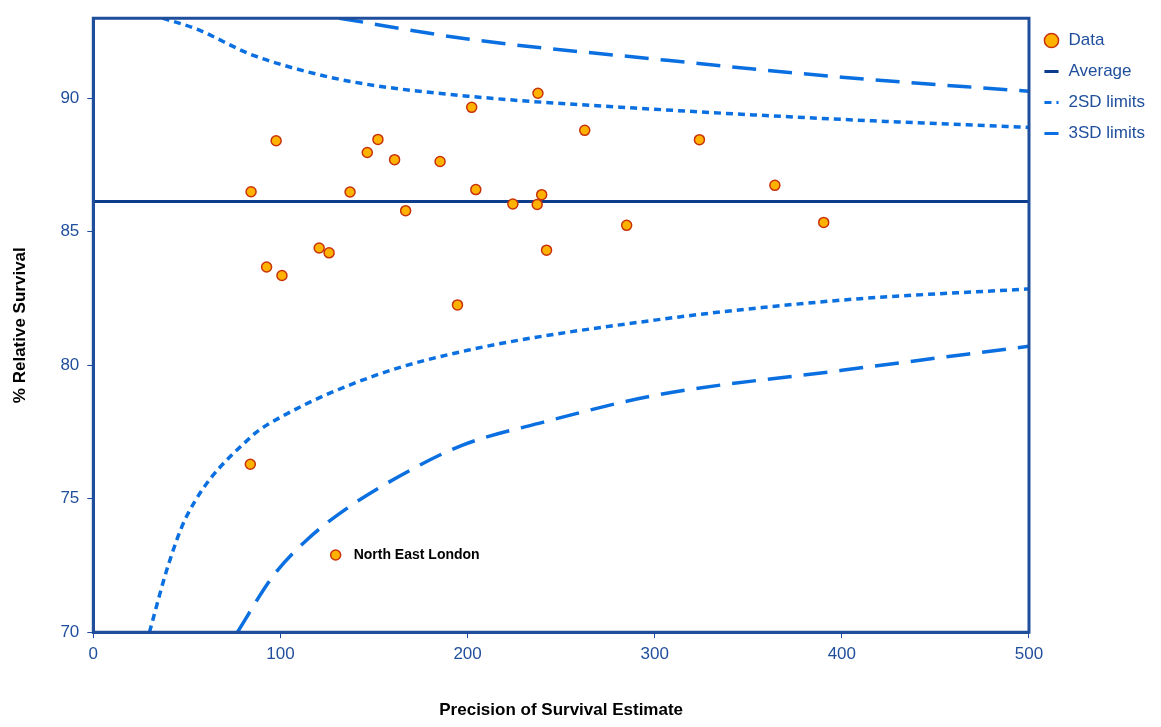 The height and width of the screenshot is (727, 1161). I want to click on legend-label: 2SD limits, so click(1107, 102).